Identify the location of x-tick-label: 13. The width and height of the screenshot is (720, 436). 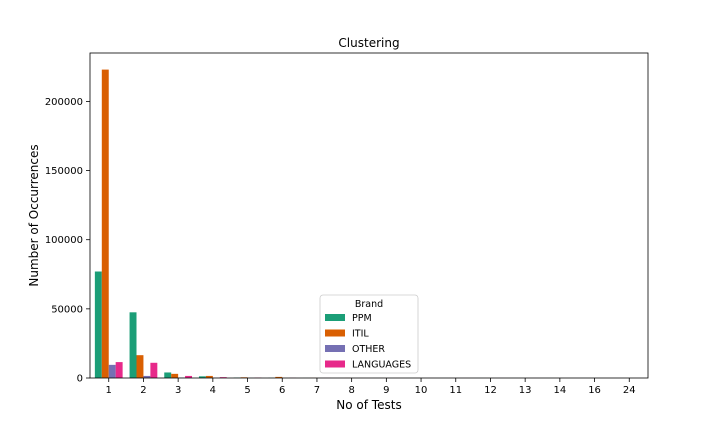
(525, 390).